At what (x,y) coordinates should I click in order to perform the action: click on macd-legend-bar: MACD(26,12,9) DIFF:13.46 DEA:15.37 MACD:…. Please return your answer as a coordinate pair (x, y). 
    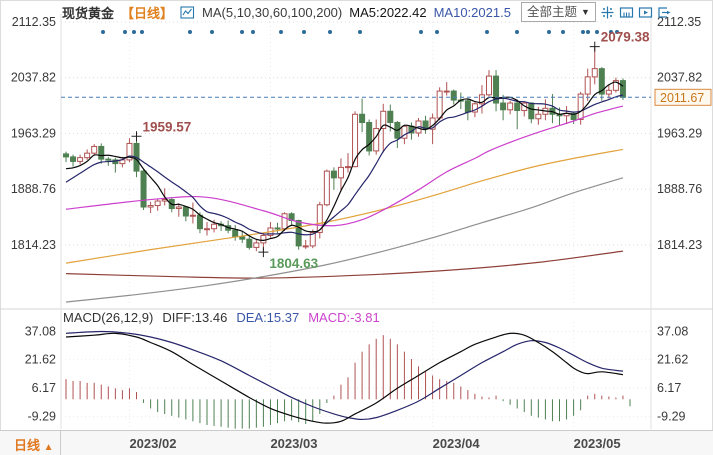
    Looking at the image, I should click on (221, 317).